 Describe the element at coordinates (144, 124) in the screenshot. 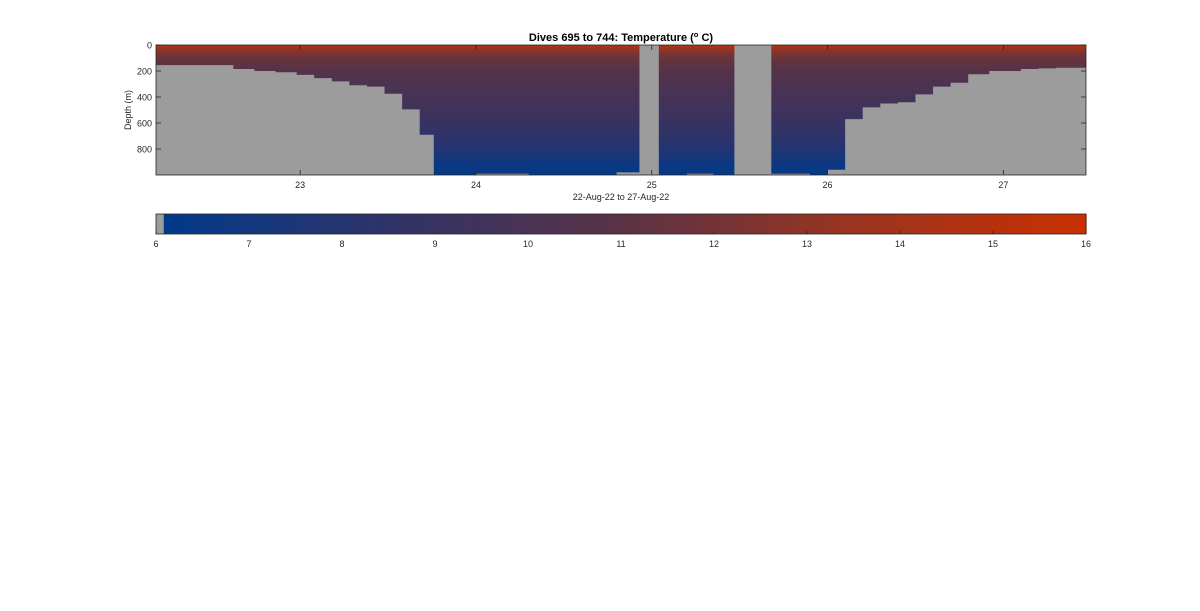

I see `y-tick-label: 600` at that location.